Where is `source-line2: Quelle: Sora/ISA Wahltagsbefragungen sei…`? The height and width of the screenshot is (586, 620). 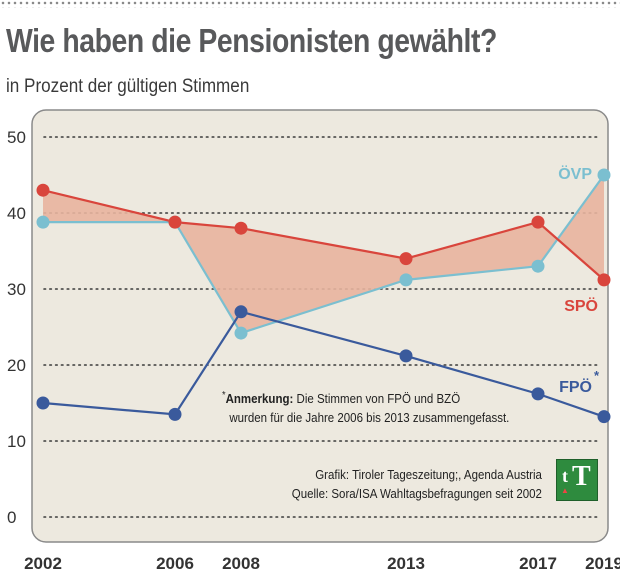
source-line2: Quelle: Sora/ISA Wahltagsbefragungen sei… is located at coordinates (416, 494).